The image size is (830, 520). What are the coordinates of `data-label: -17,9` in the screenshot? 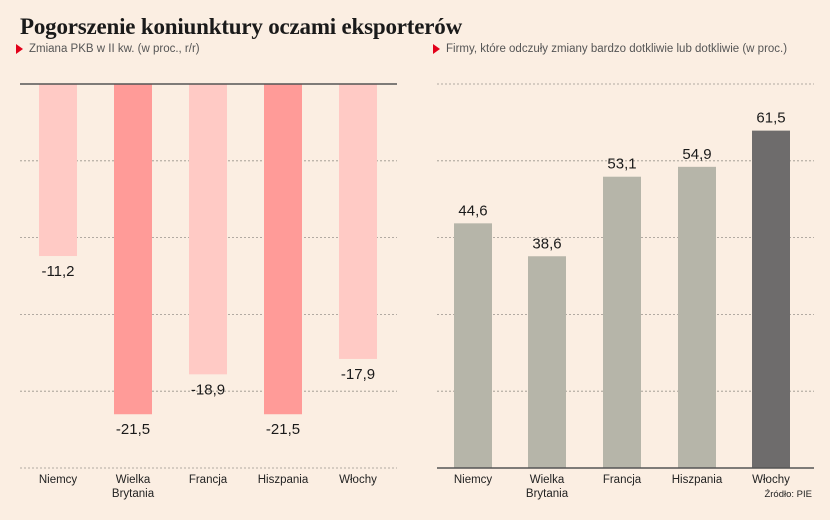 It's located at (358, 374).